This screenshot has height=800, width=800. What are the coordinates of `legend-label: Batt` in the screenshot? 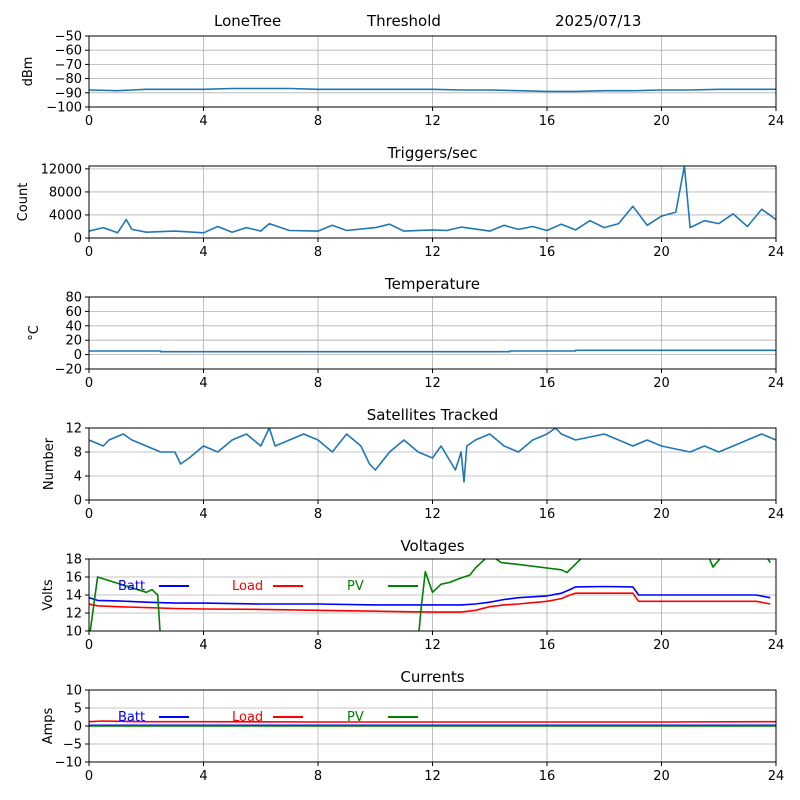 It's located at (131, 717).